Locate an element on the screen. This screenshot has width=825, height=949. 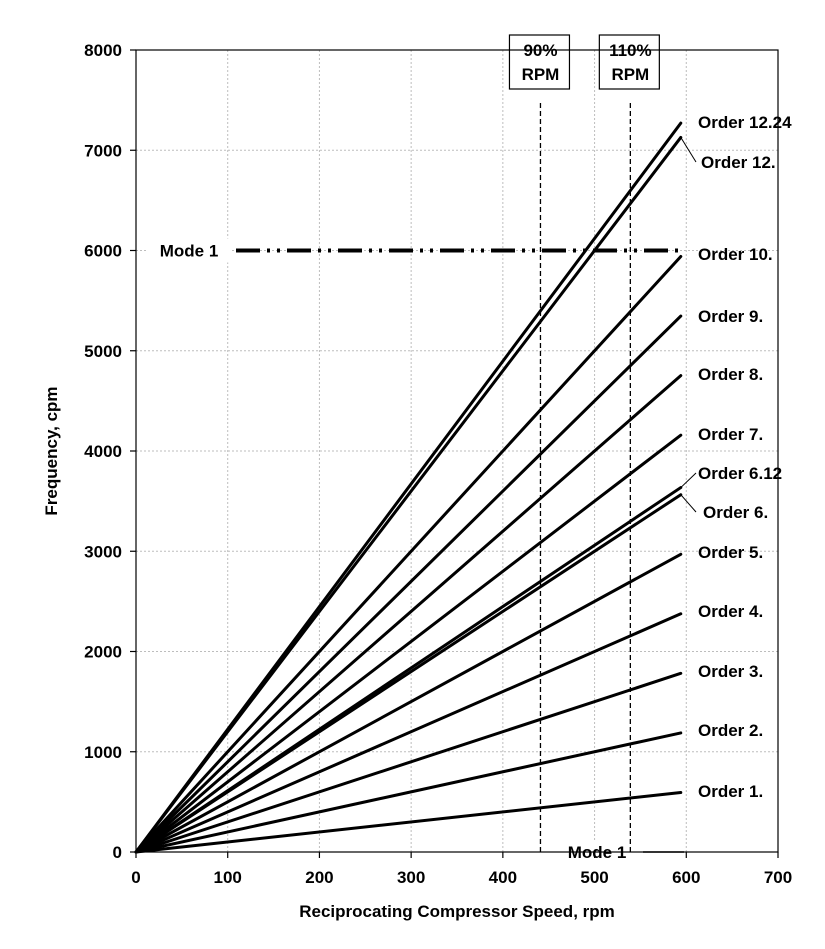
order-label: Order 6. is located at coordinates (735, 512).